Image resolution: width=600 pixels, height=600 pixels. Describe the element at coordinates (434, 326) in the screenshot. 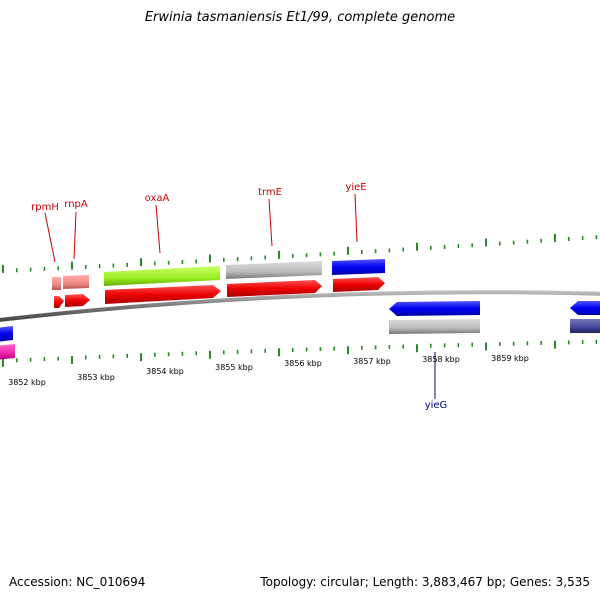

I see `cds-yieG-lower` at that location.